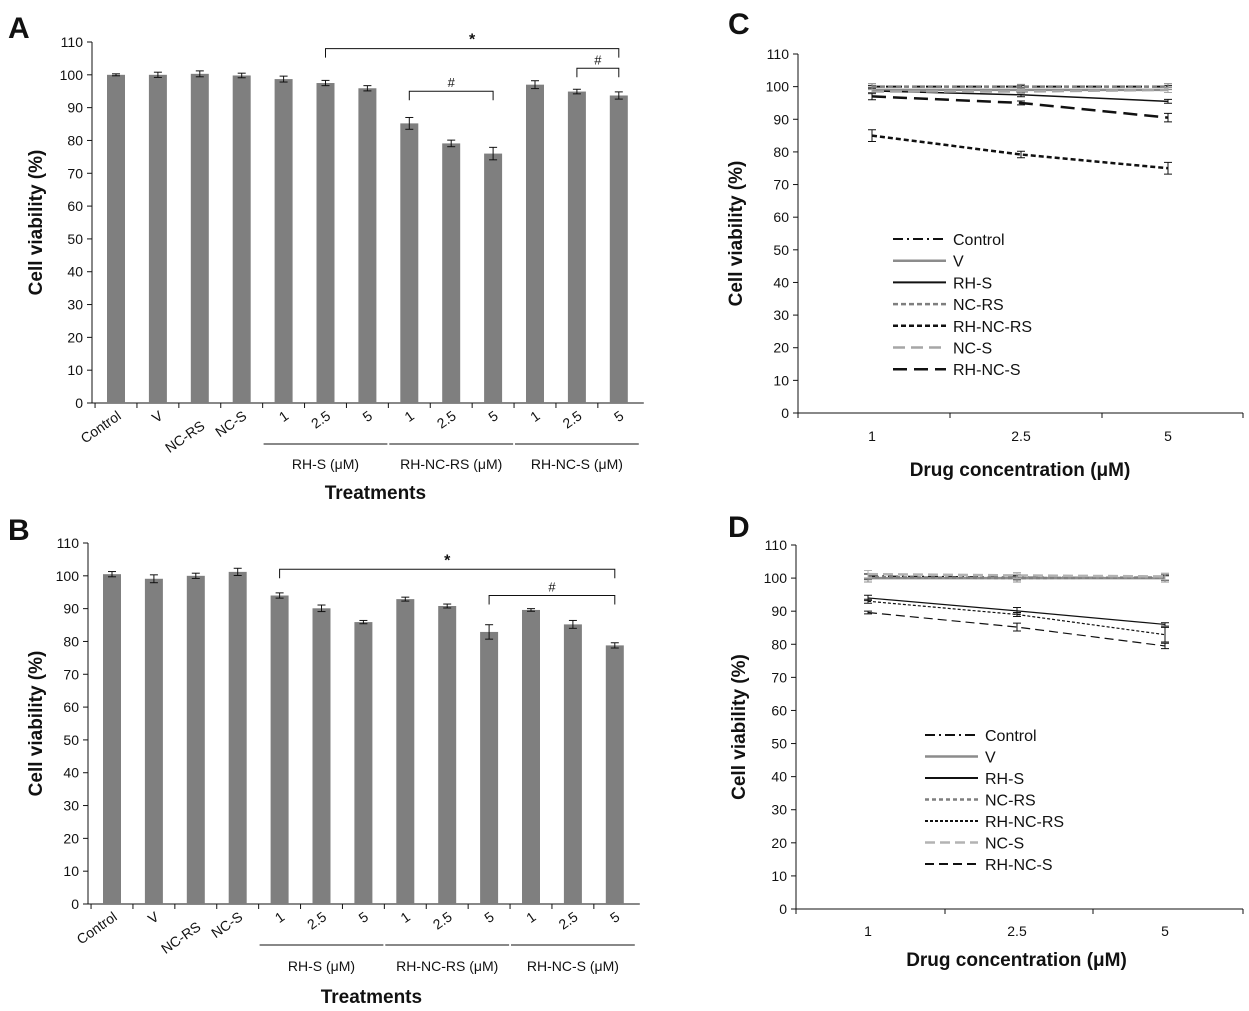 The image size is (1249, 1011). I want to click on group-label: RH-NC-S (μM), so click(573, 966).